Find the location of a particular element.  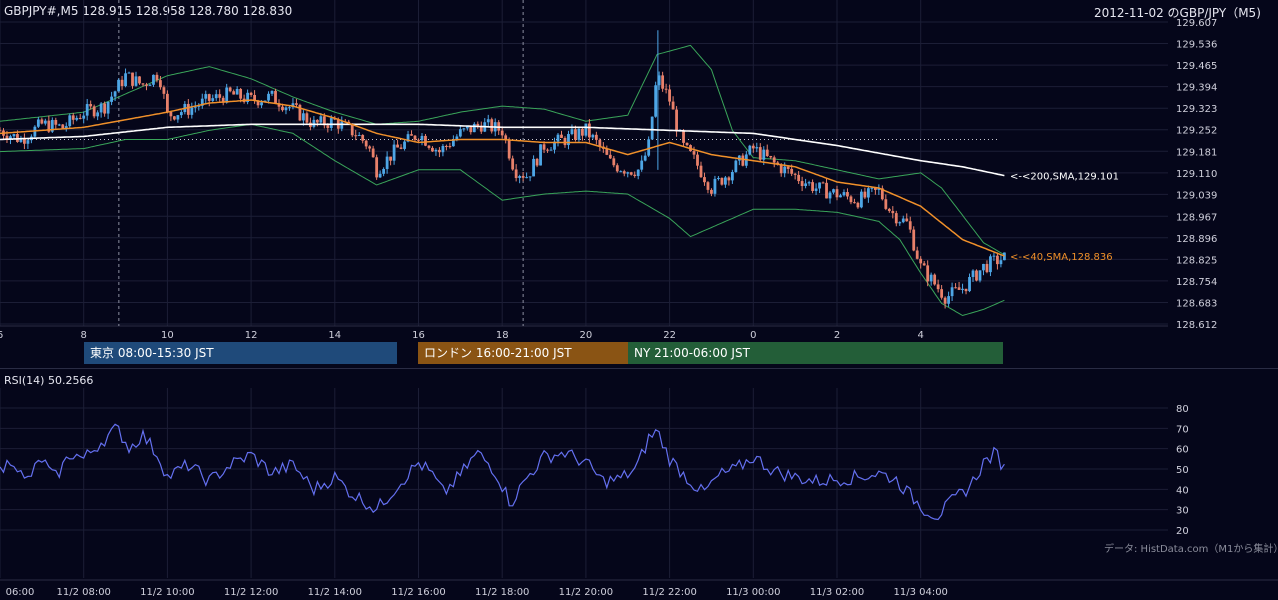

session-ny: NY 21:00-06:00 JST is located at coordinates (815, 353).